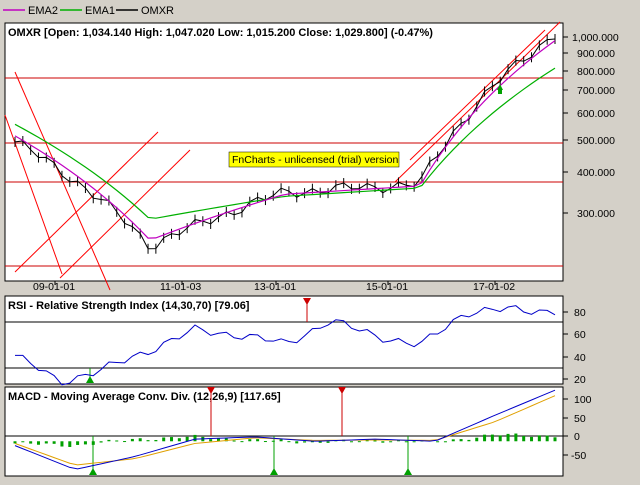 The image size is (640, 485). What do you see at coordinates (596, 114) in the screenshot?
I see `y-tick-label: 600.000` at bounding box center [596, 114].